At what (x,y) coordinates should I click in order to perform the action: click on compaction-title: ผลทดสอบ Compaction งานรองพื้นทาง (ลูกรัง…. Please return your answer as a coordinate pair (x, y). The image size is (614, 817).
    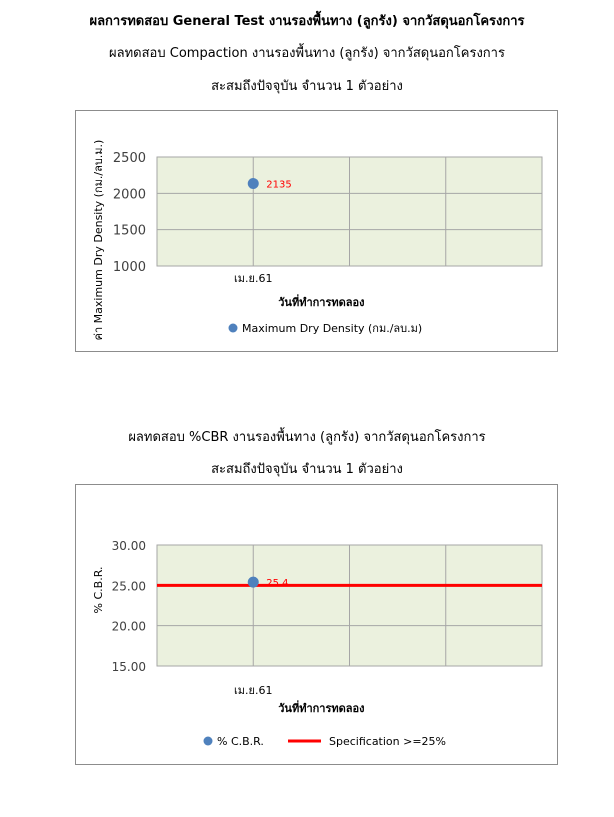
    Looking at the image, I should click on (307, 53).